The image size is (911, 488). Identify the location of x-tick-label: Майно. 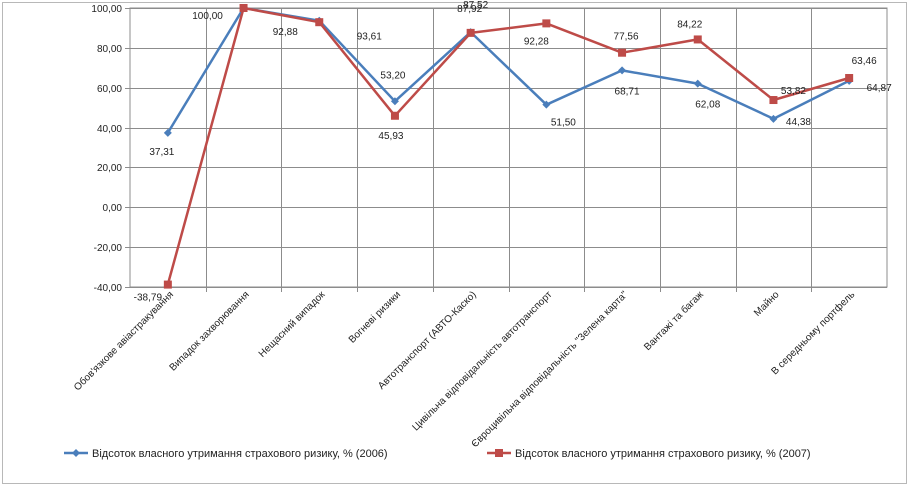
(767, 304).